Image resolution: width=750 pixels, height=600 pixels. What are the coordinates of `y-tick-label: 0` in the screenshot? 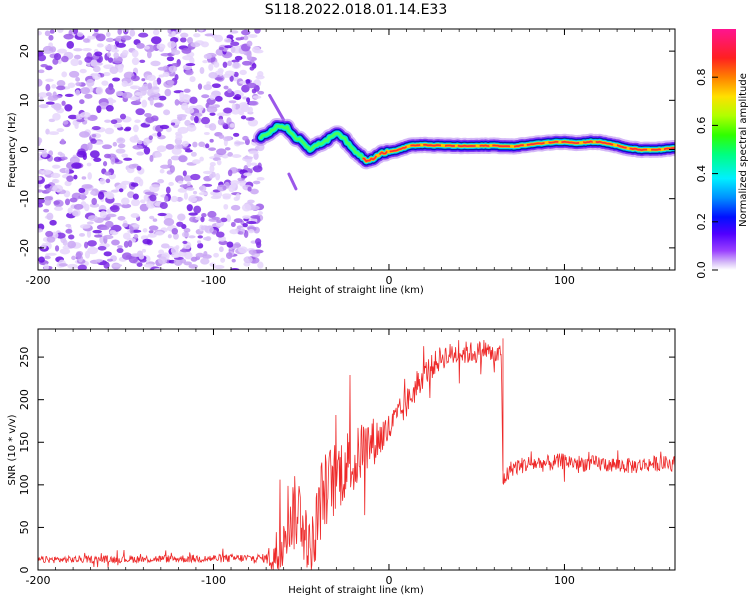 It's located at (24, 149).